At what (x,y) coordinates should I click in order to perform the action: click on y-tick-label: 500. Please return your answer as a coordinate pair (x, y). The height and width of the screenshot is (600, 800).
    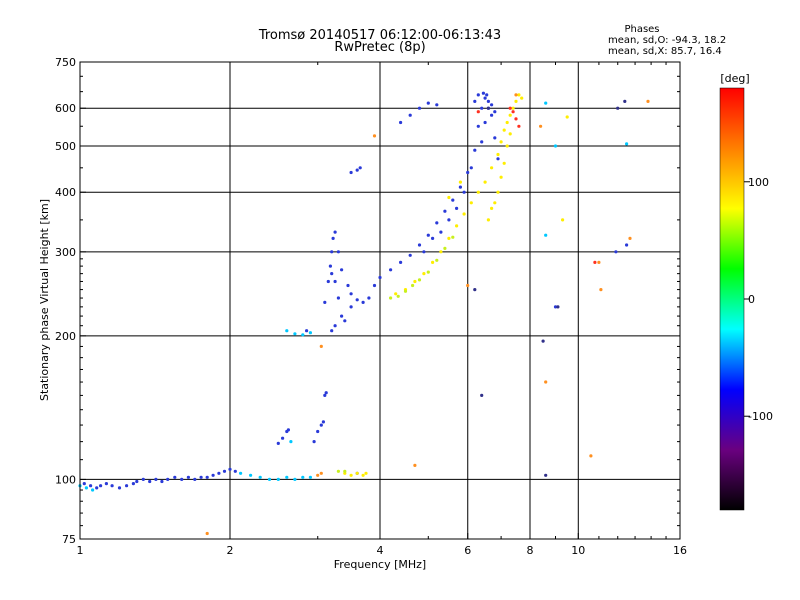
    Looking at the image, I should click on (65, 146).